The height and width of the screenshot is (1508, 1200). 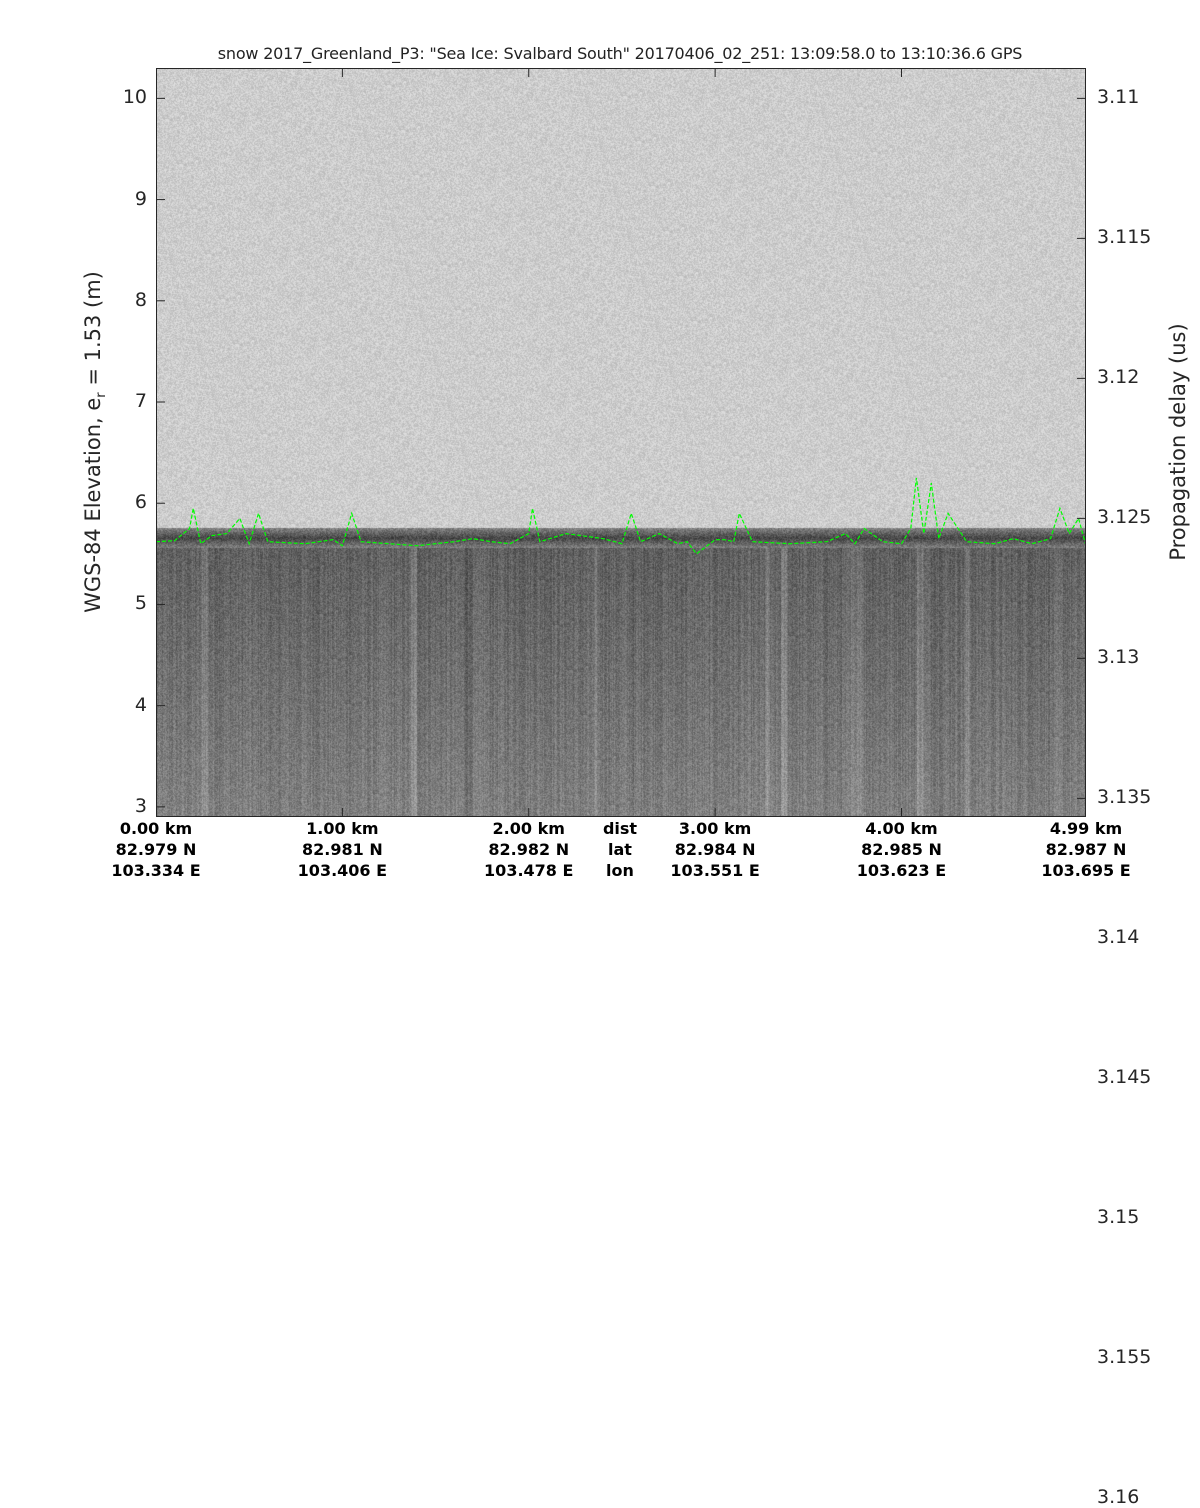 I want to click on x-tick-label: 3.00 km 82.984 N 103.551 E, so click(x=714, y=849).